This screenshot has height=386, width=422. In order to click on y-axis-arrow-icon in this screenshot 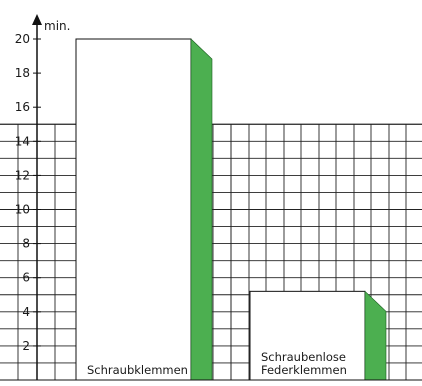, I will do `click(37, 19)`.